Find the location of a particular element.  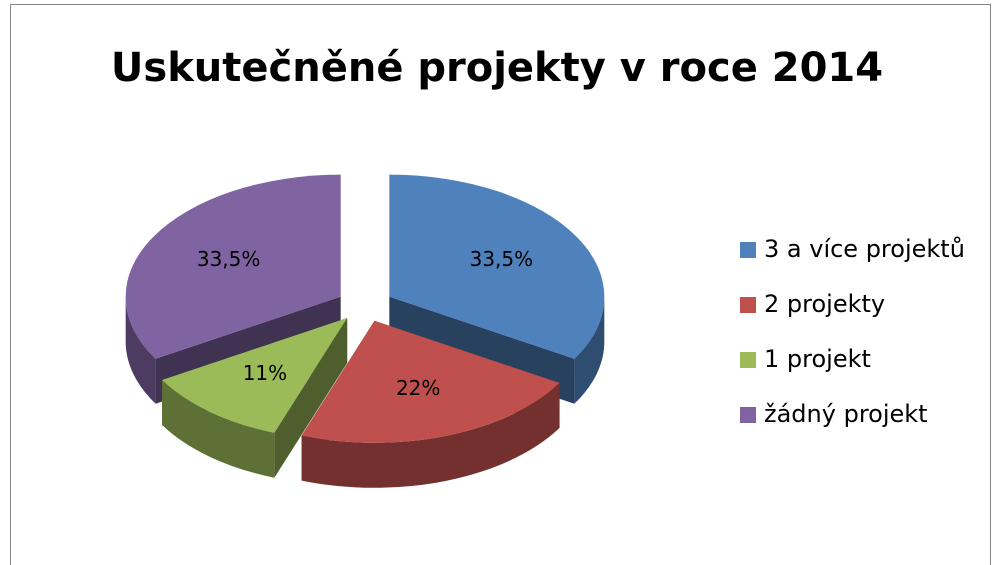

chart-title: Uskutečněné projekty v roce 2014 is located at coordinates (497, 68).